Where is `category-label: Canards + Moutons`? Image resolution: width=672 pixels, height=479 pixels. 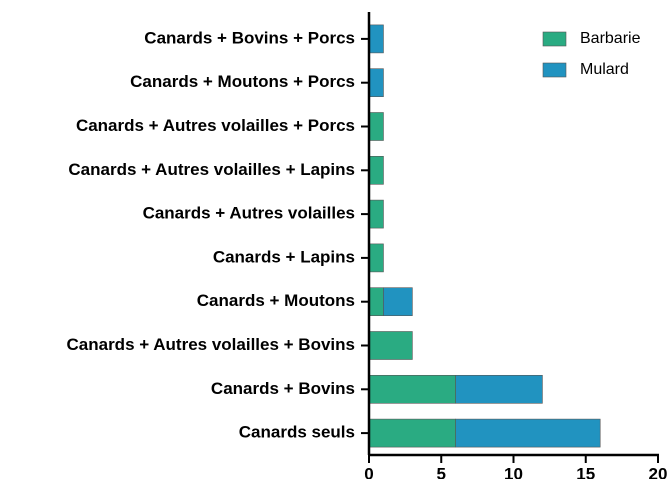 category-label: Canards + Moutons is located at coordinates (276, 300).